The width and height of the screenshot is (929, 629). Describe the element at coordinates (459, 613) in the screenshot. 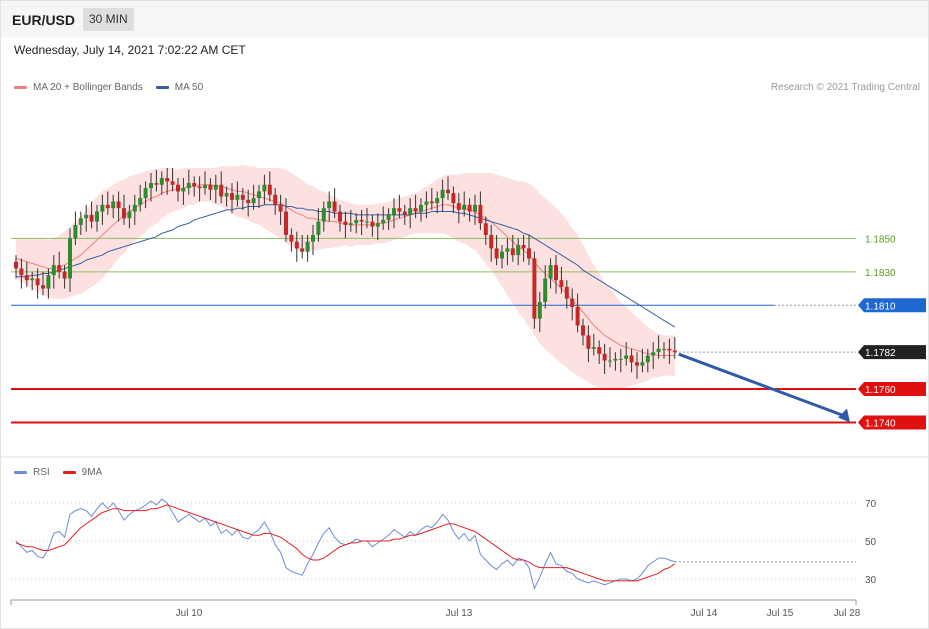

I see `x-tick-label: Jul 13` at that location.